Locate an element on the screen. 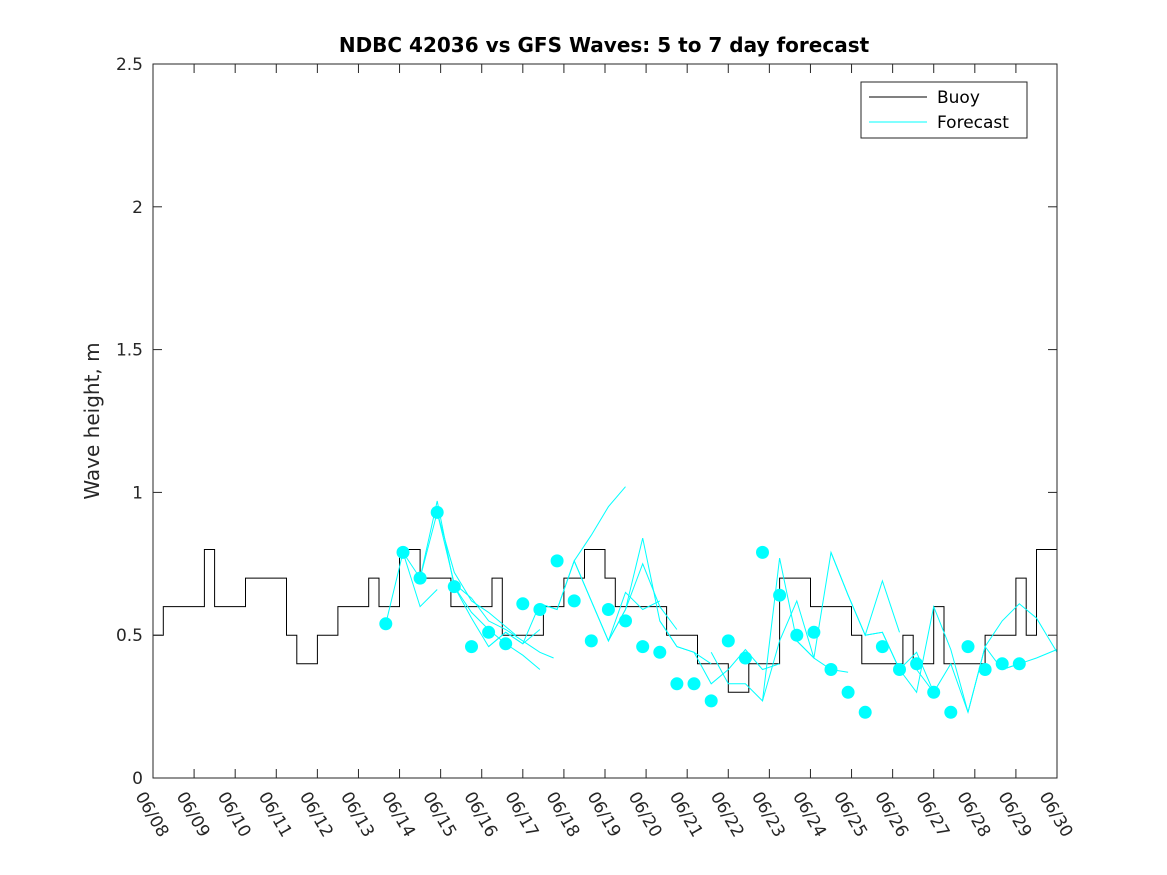 This screenshot has height=875, width=1167. x-tick-label: 06/10 is located at coordinates (234, 815).